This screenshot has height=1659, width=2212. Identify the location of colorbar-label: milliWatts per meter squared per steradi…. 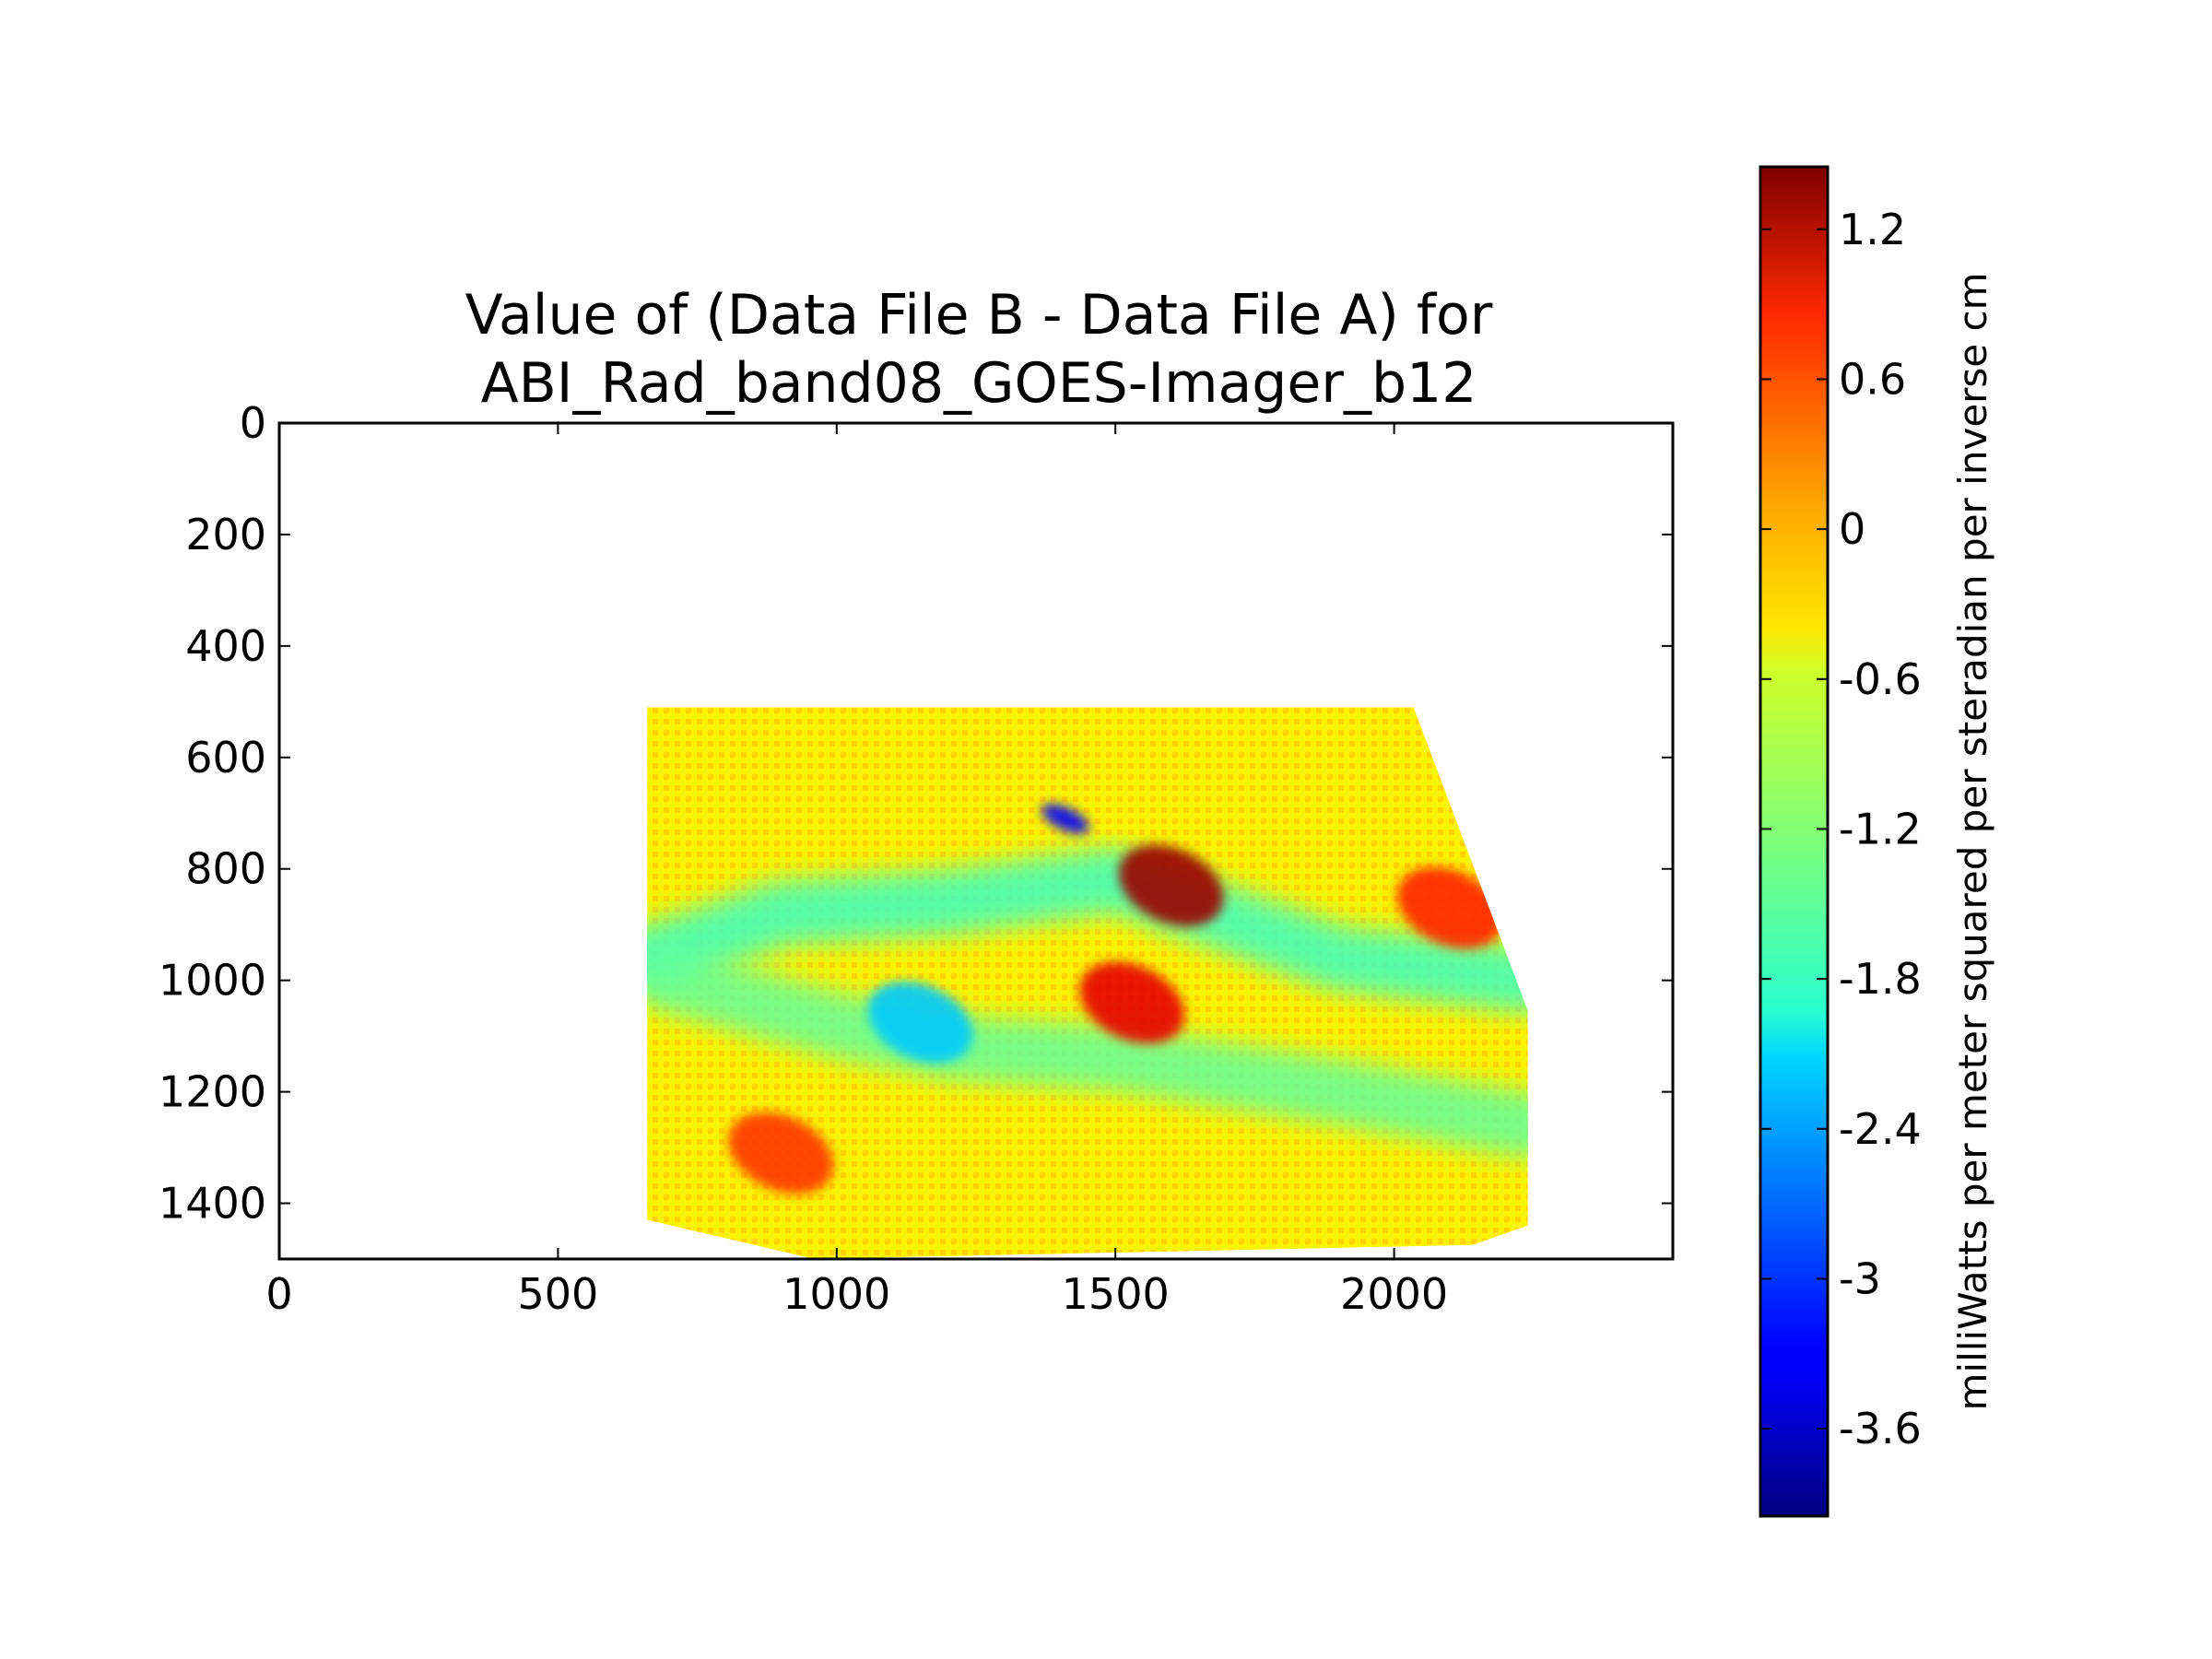
(1972, 841).